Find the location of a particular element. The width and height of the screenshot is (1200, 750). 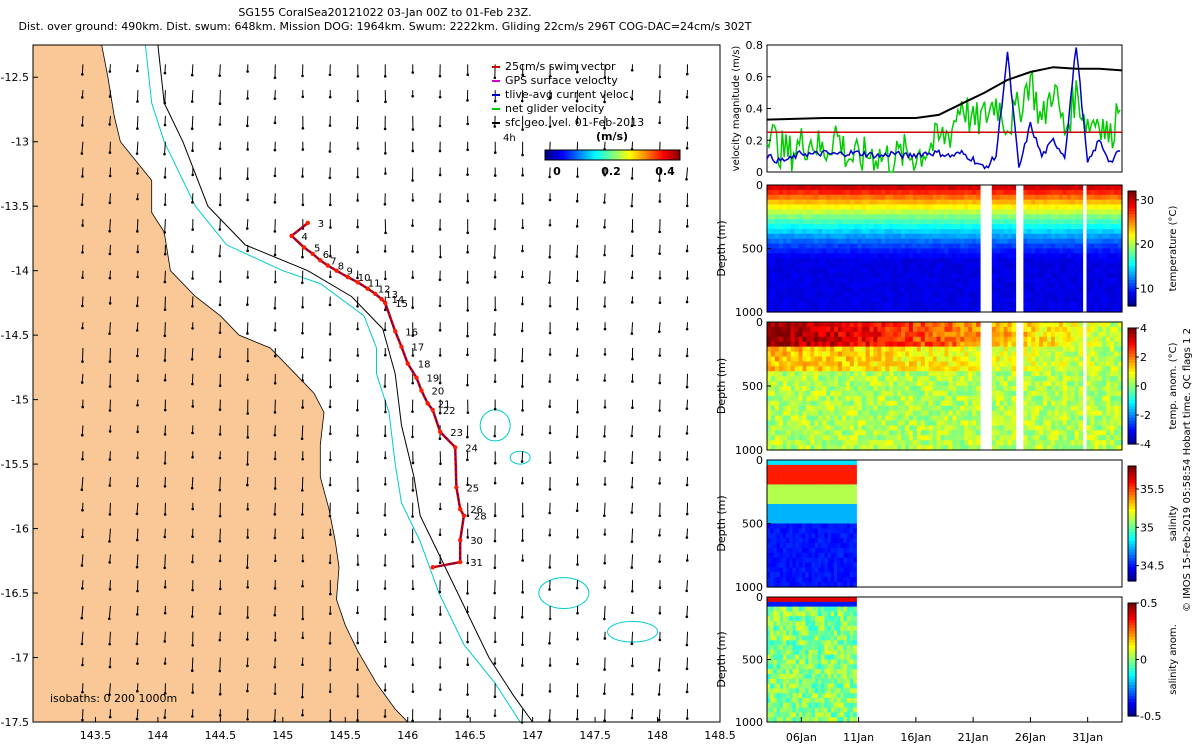

track-label-30: 30 is located at coordinates (476, 541).